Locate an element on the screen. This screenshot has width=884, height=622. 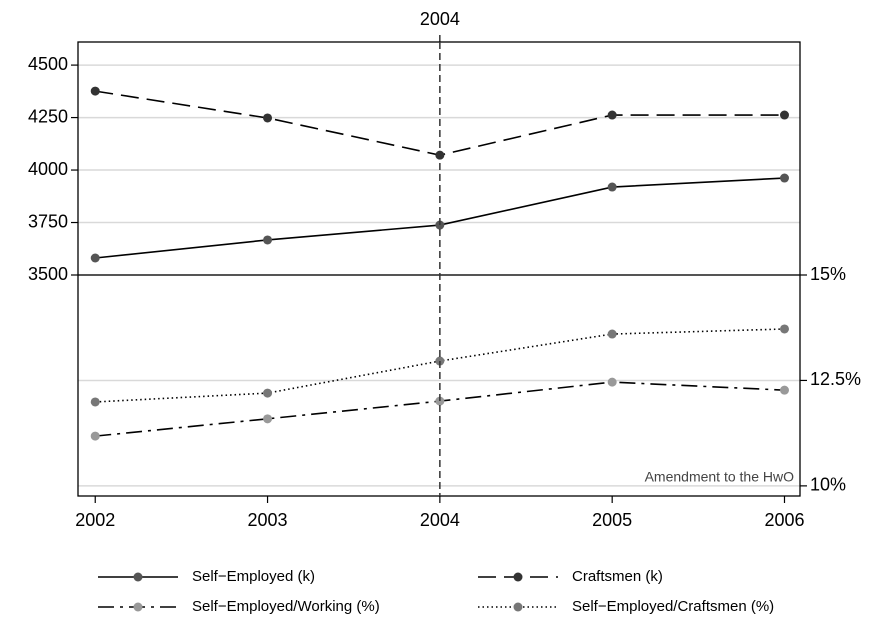
legend-label: Self−Employed/Working (%) is located at coordinates (286, 606).